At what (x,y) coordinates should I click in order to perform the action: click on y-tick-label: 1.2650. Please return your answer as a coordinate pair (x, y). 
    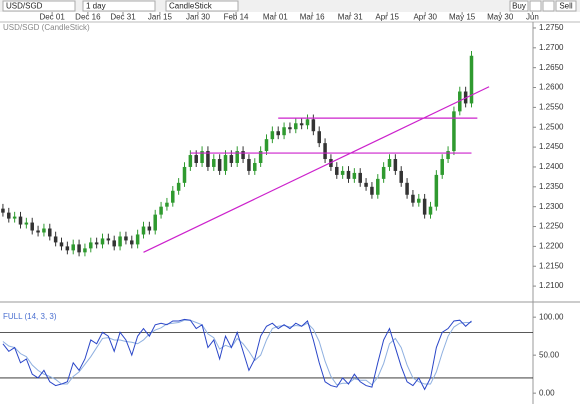
    Looking at the image, I should click on (551, 67).